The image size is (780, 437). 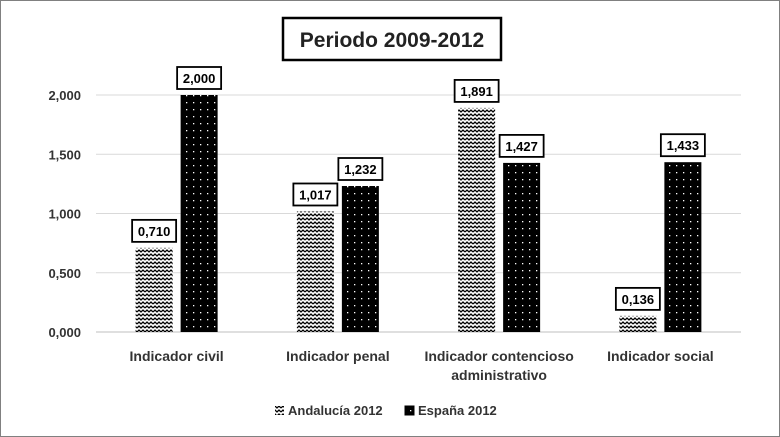 I want to click on data-label-text: 1,891, so click(x=476, y=91).